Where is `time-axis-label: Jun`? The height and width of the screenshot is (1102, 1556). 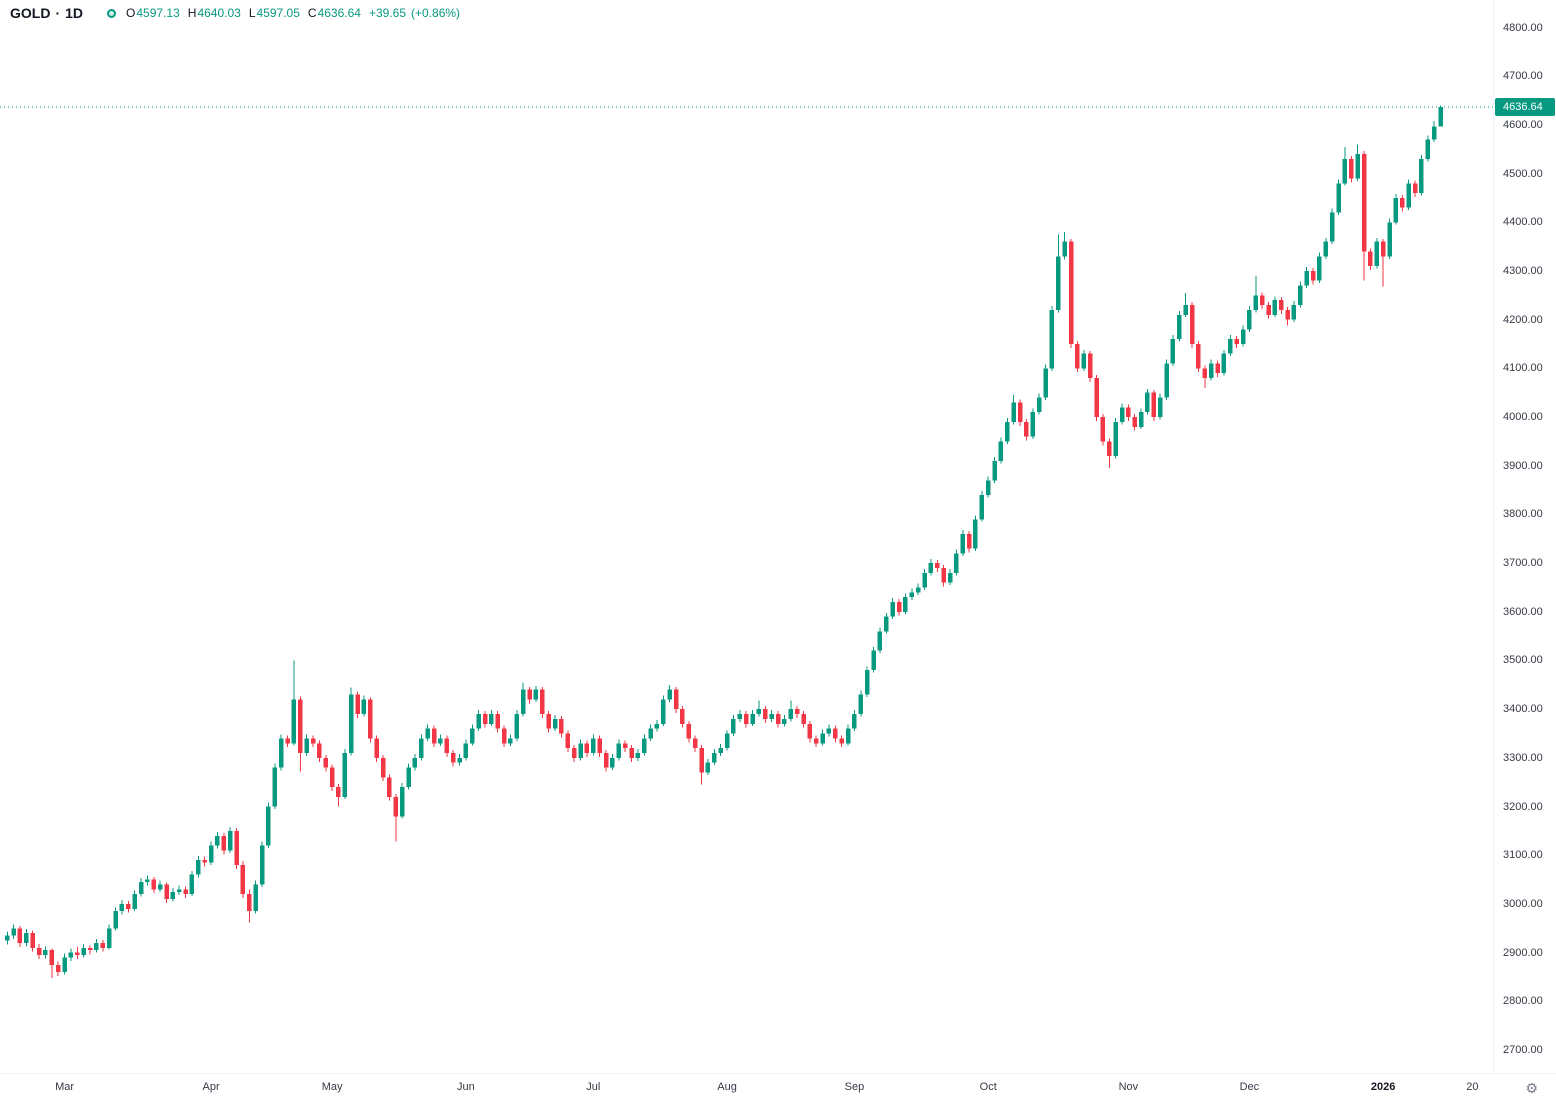 time-axis-label: Jun is located at coordinates (466, 1087).